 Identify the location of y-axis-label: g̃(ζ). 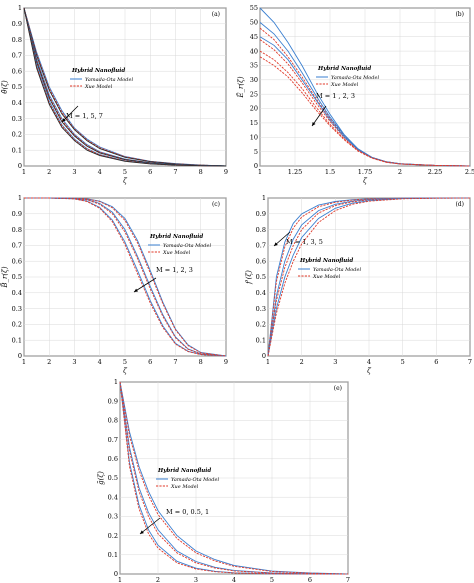
(100, 478).